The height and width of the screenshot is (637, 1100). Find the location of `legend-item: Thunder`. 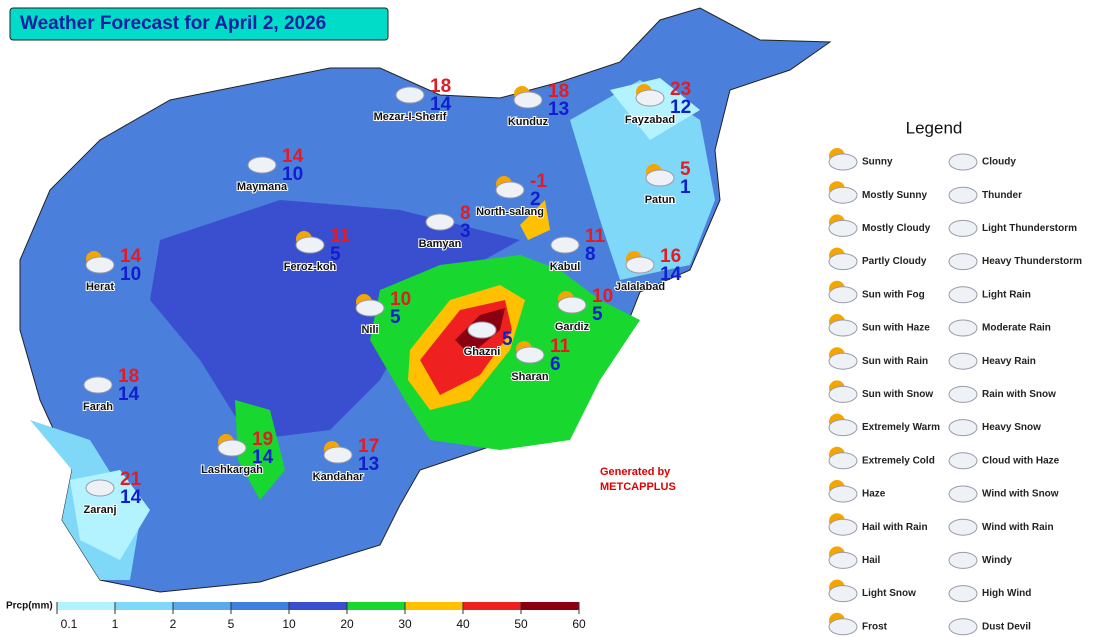

legend-item: Thunder is located at coordinates (1002, 195).